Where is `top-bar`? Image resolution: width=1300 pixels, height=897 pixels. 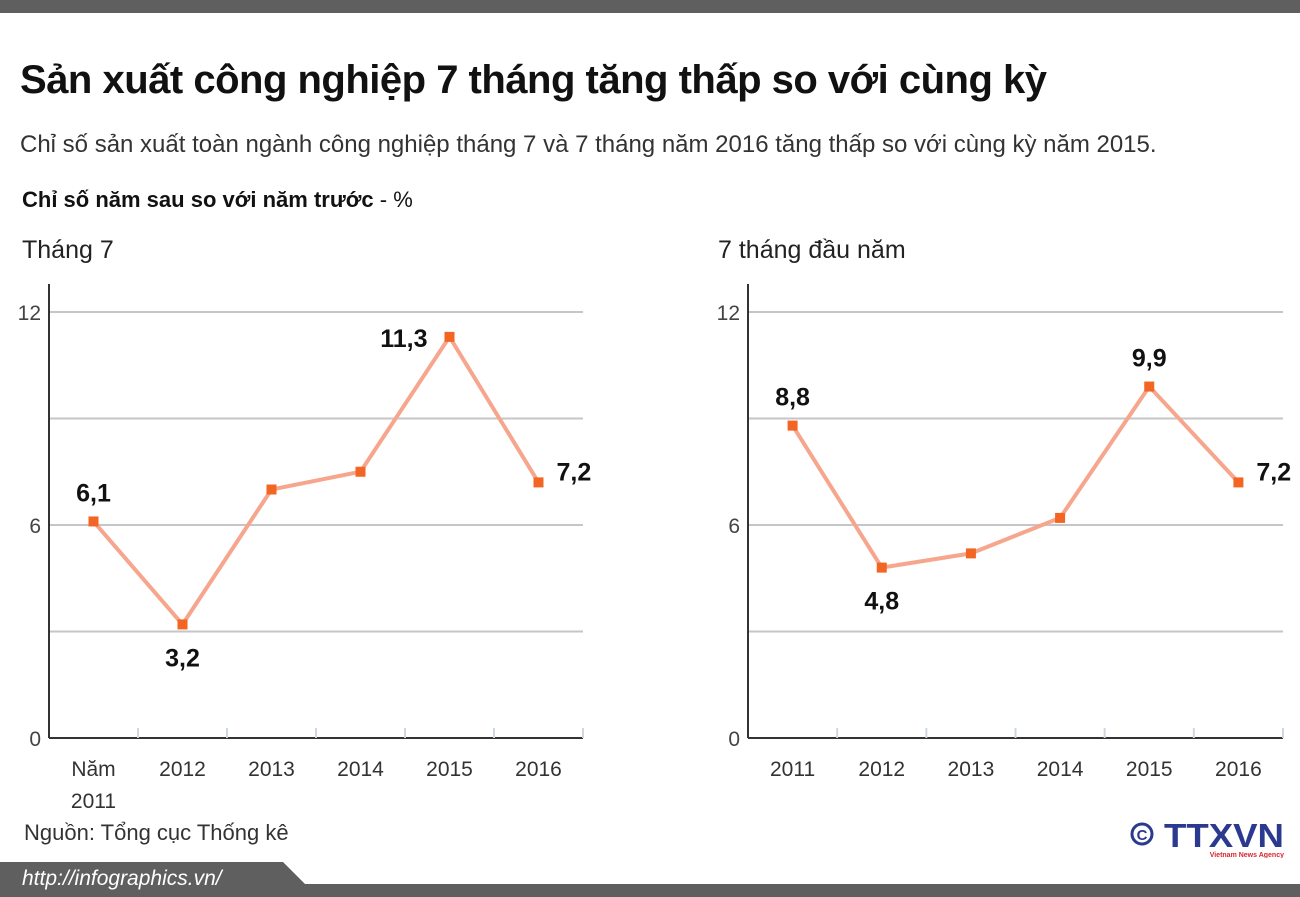
top-bar is located at coordinates (650, 6).